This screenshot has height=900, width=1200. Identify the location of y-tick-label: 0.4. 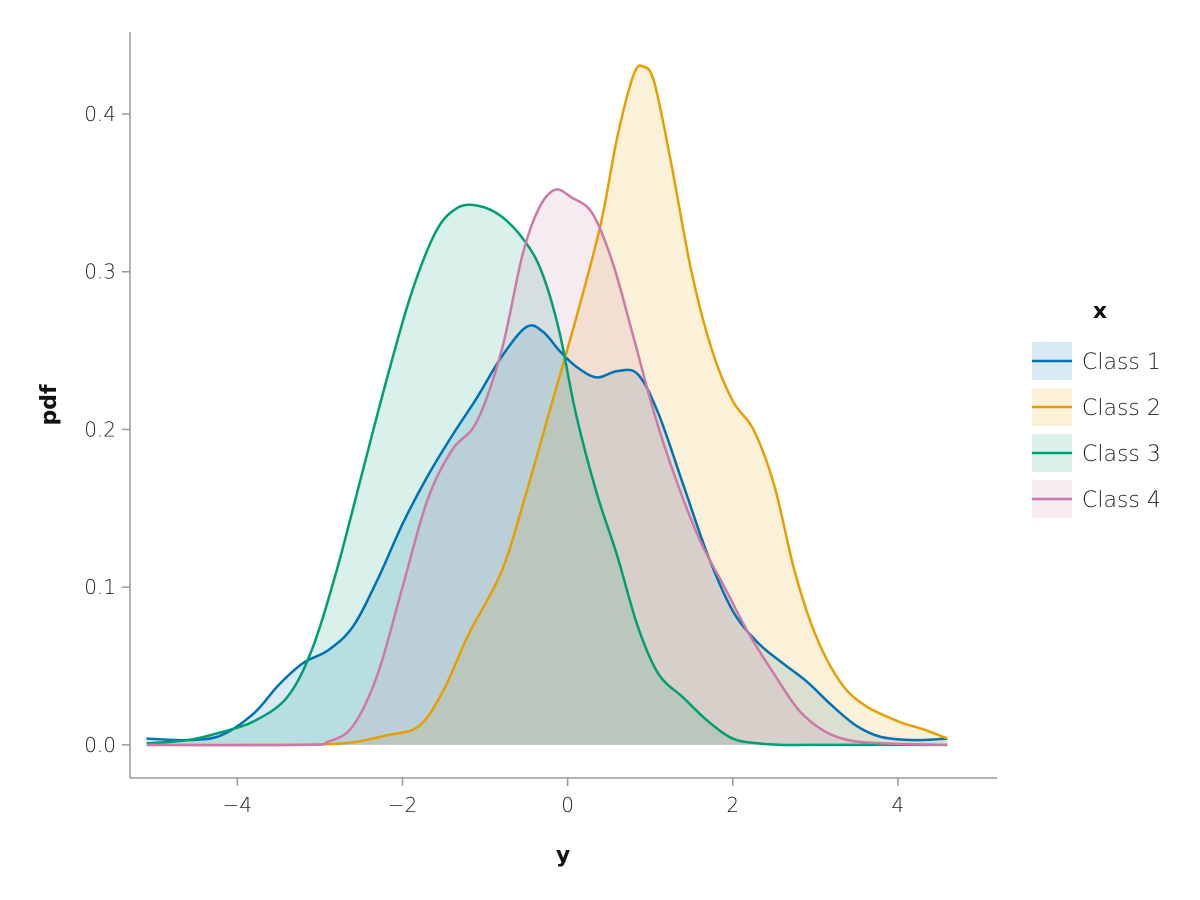
(100, 114).